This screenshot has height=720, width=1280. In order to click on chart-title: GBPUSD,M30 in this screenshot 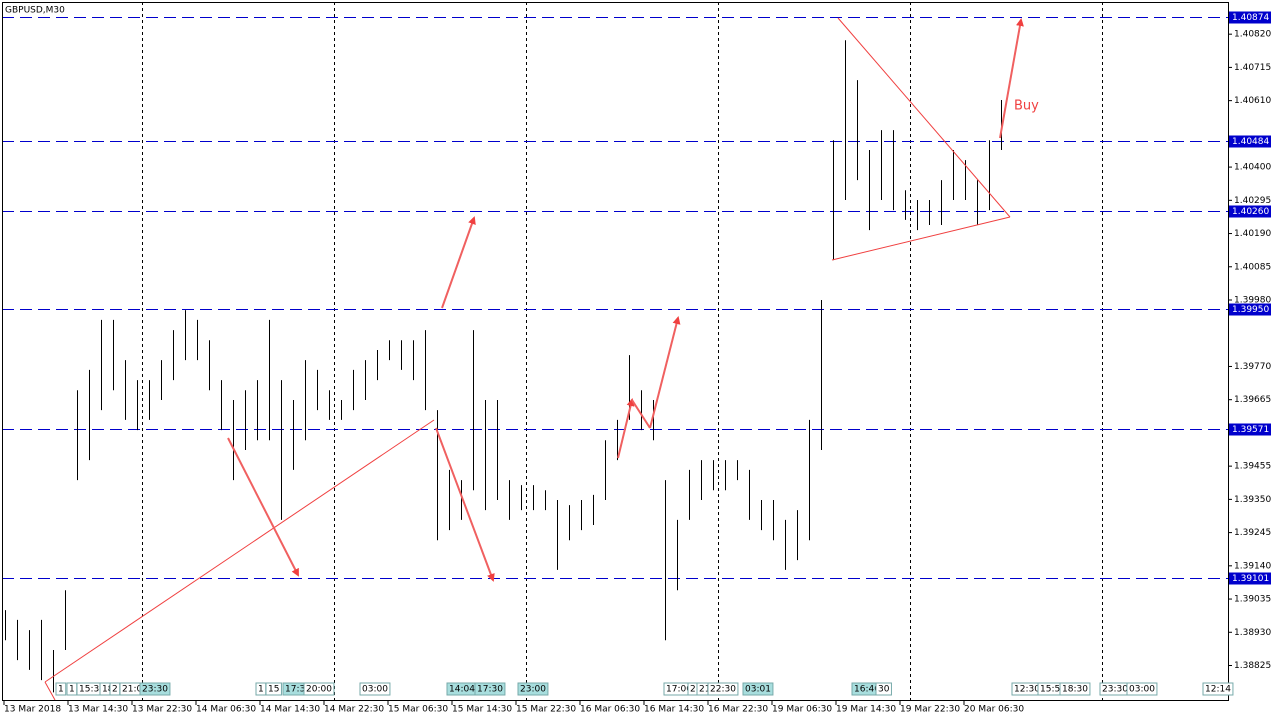, I will do `click(35, 11)`.